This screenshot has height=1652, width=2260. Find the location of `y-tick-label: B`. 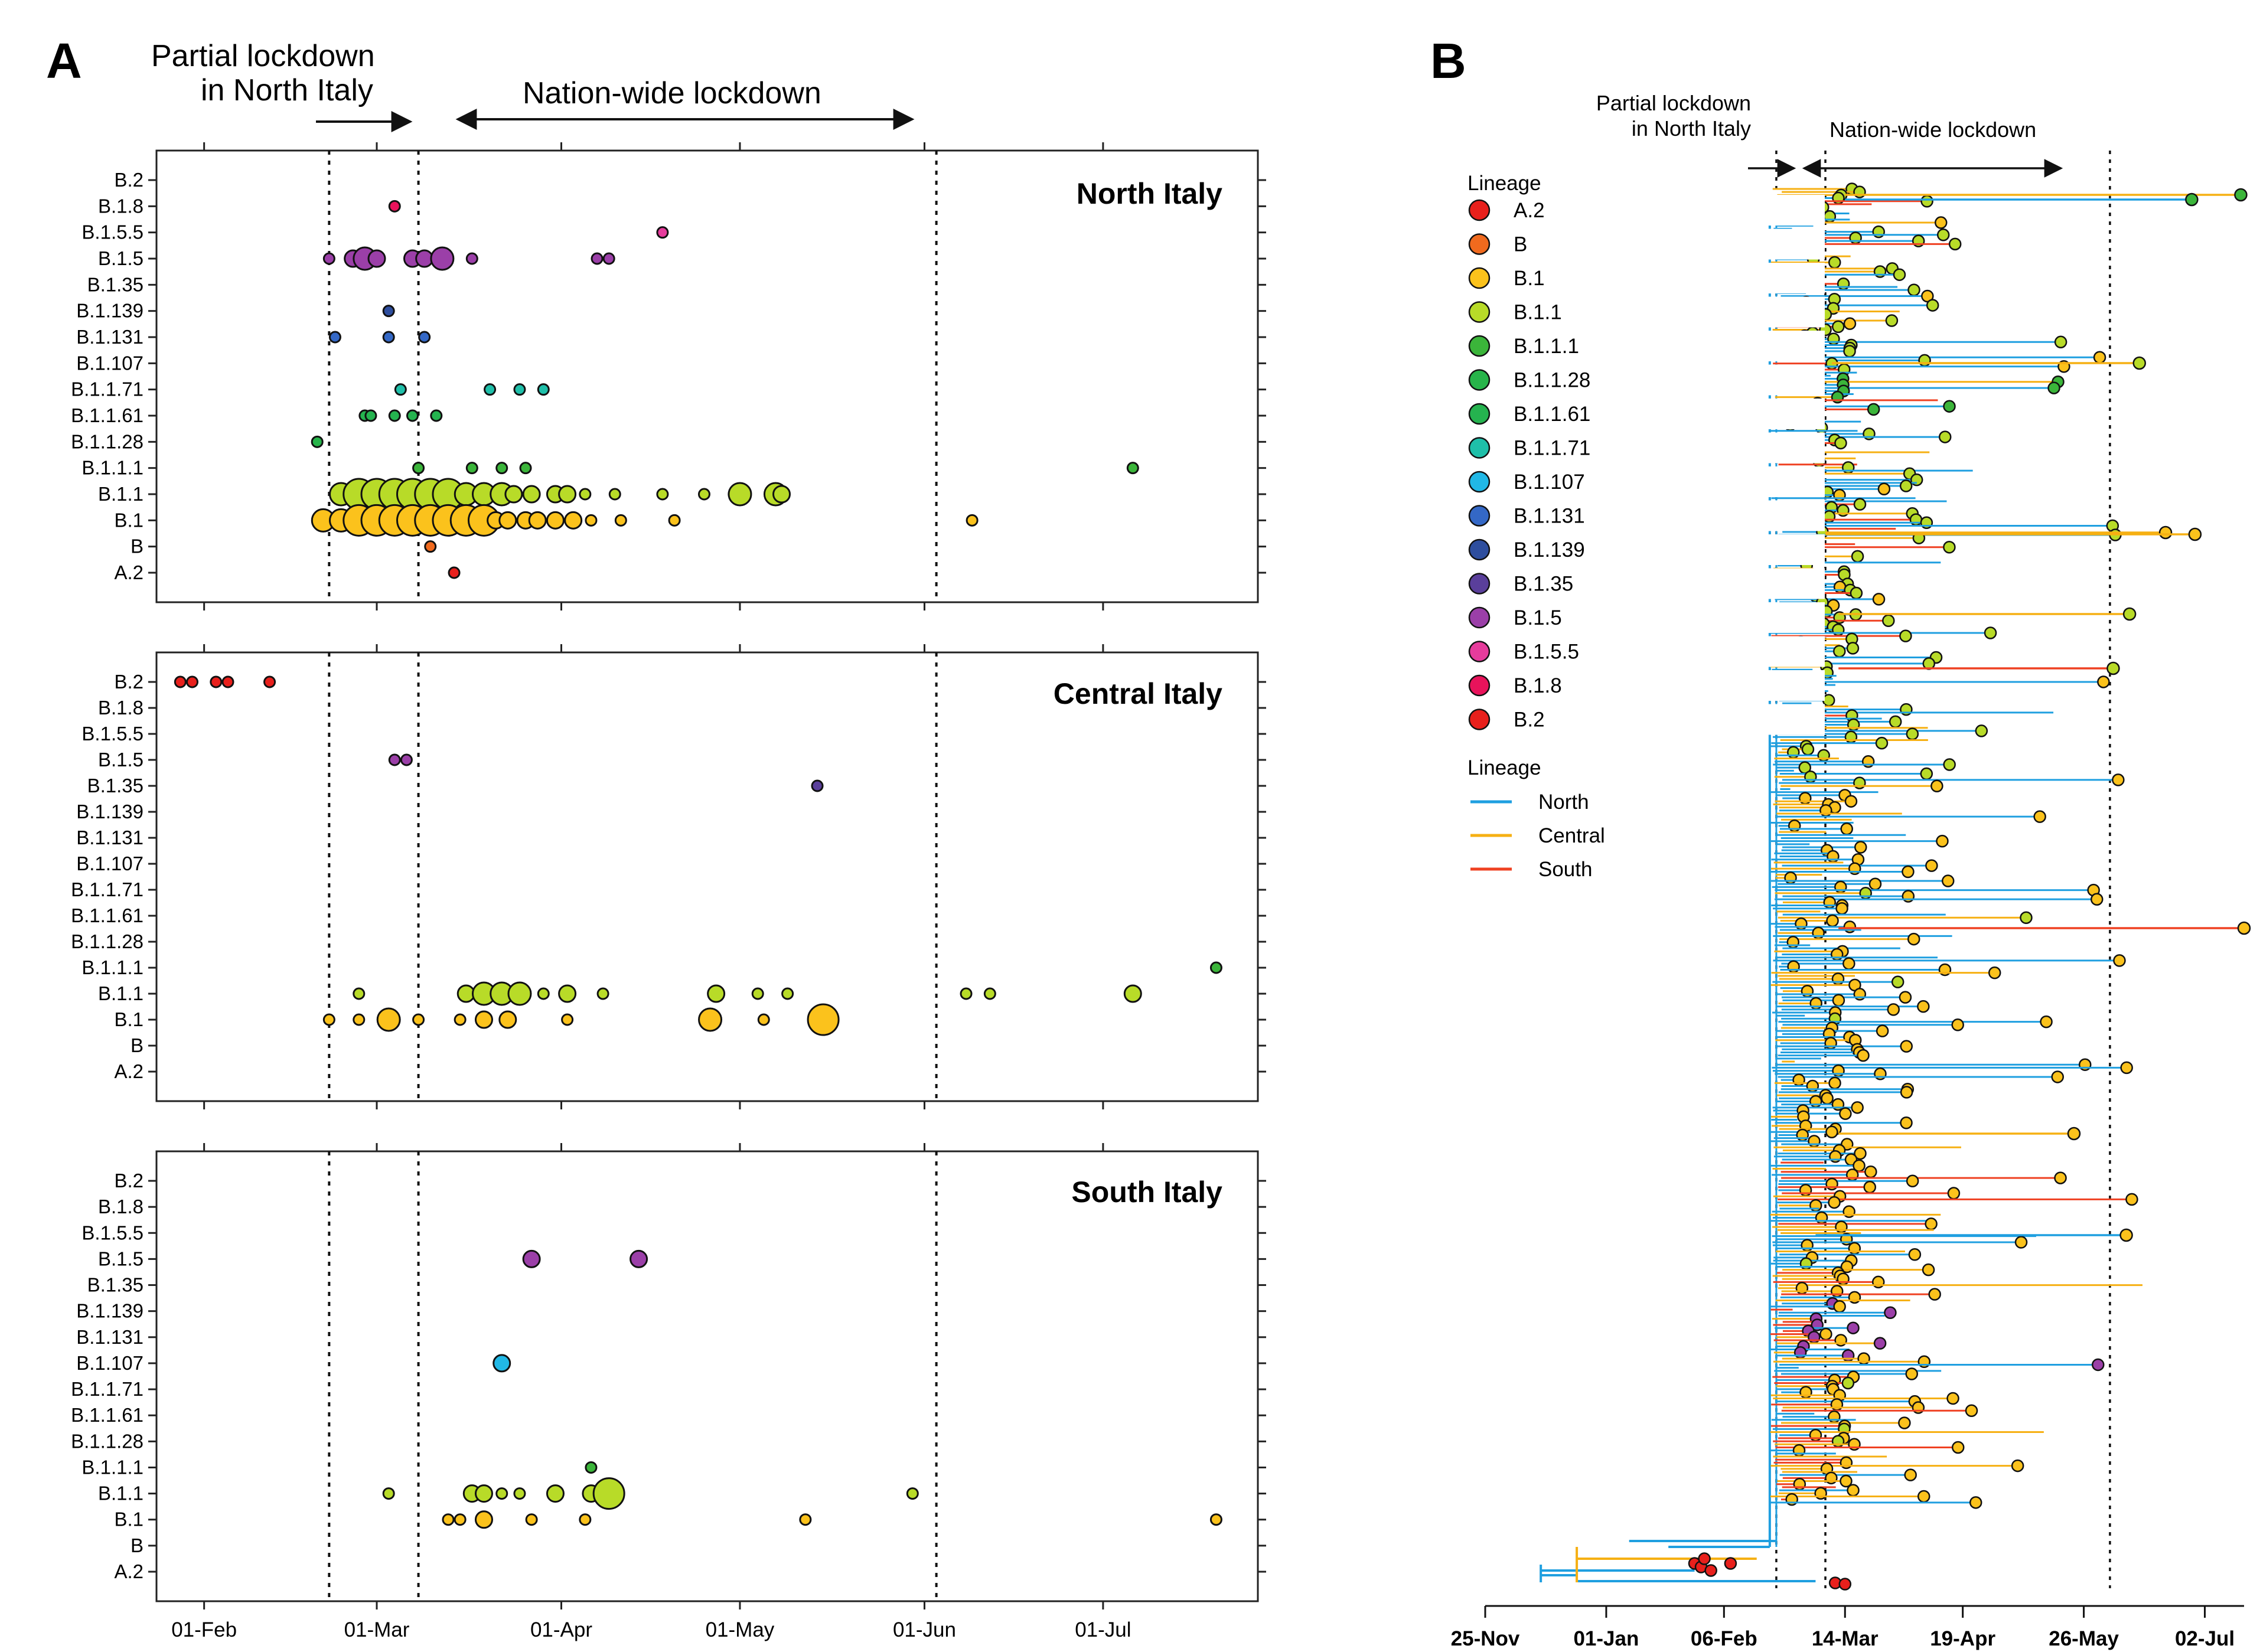

y-tick-label: B is located at coordinates (137, 546).